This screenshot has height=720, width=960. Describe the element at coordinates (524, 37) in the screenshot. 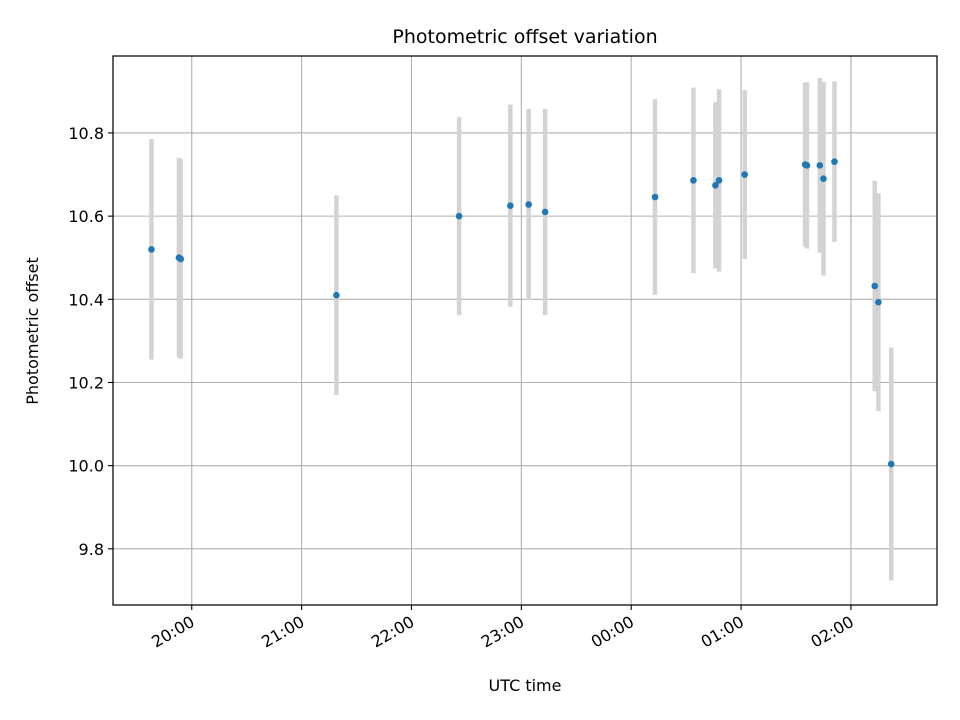

I see `chart-title: Photometric offset variation` at that location.